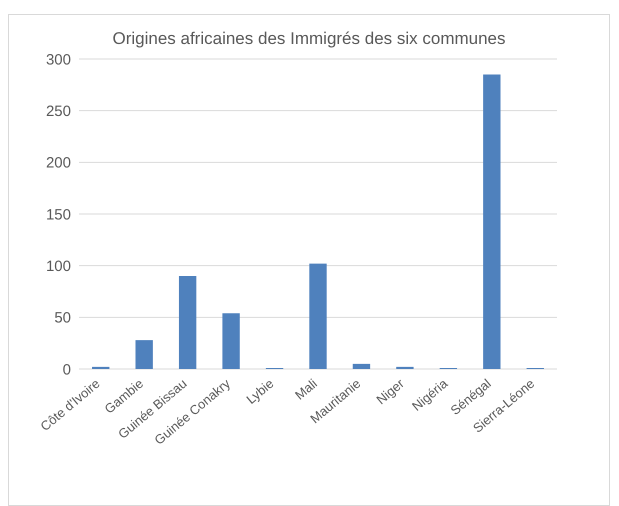  What do you see at coordinates (62, 318) in the screenshot?
I see `y-tick-label: 50` at bounding box center [62, 318].